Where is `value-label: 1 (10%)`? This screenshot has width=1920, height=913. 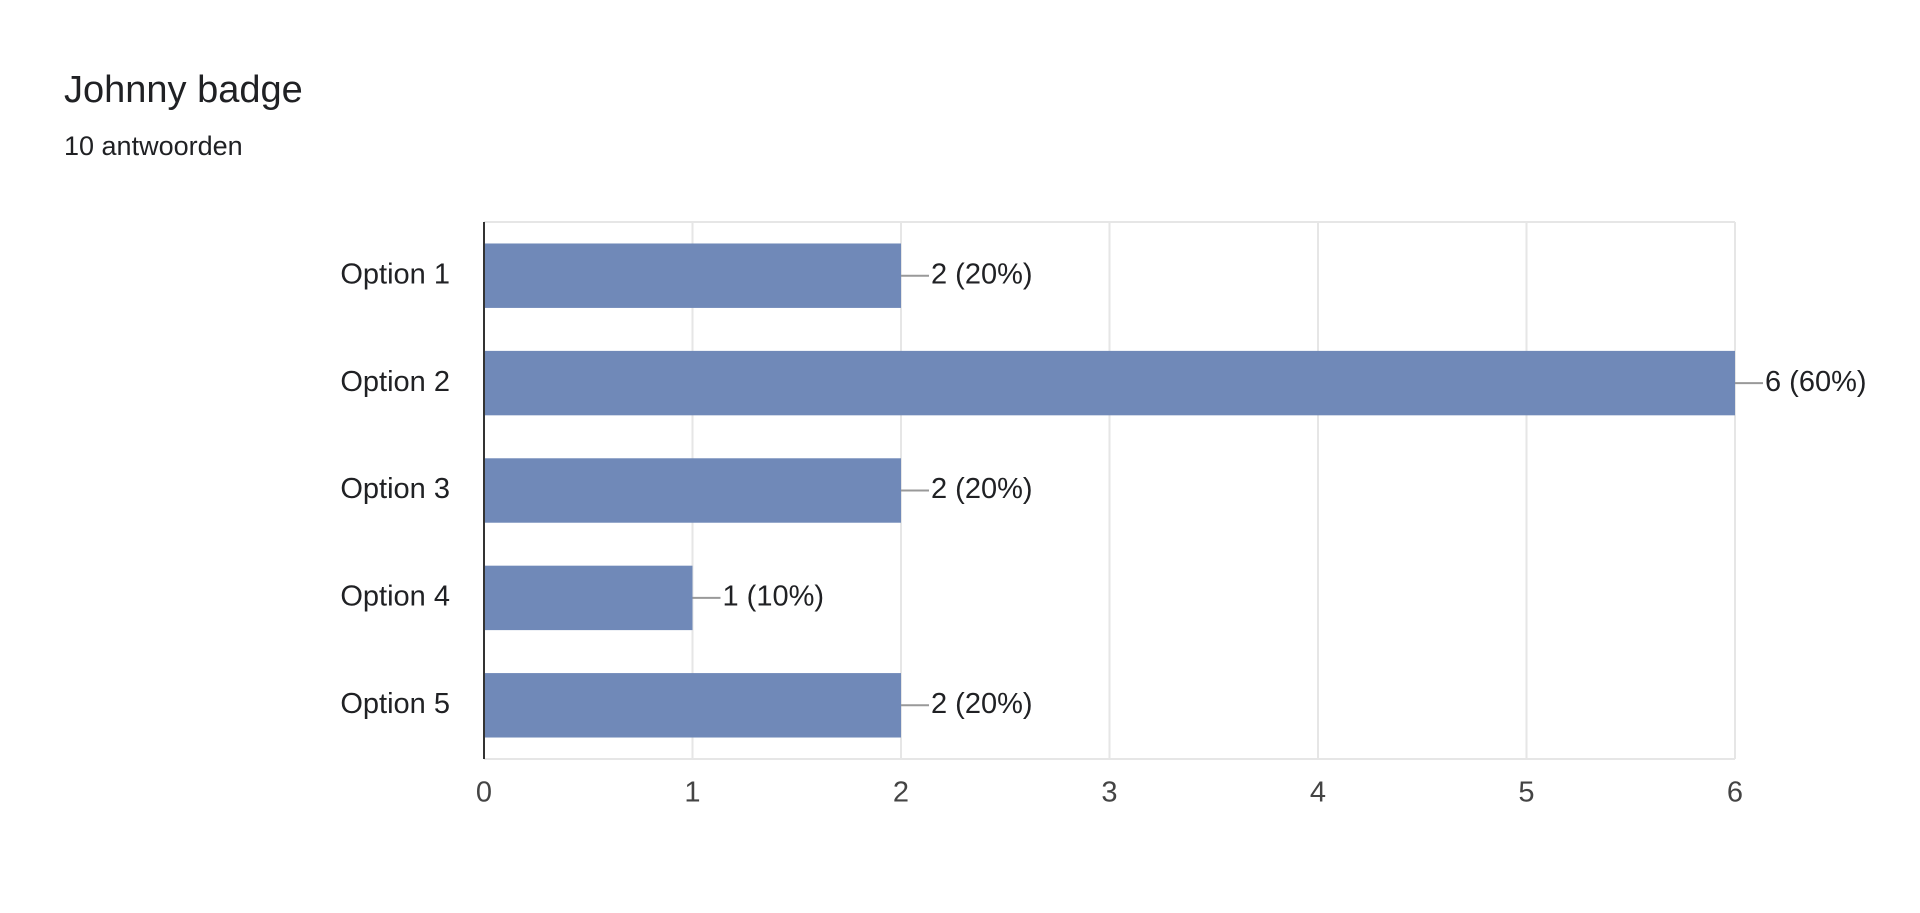 value-label: 1 (10%) is located at coordinates (774, 597).